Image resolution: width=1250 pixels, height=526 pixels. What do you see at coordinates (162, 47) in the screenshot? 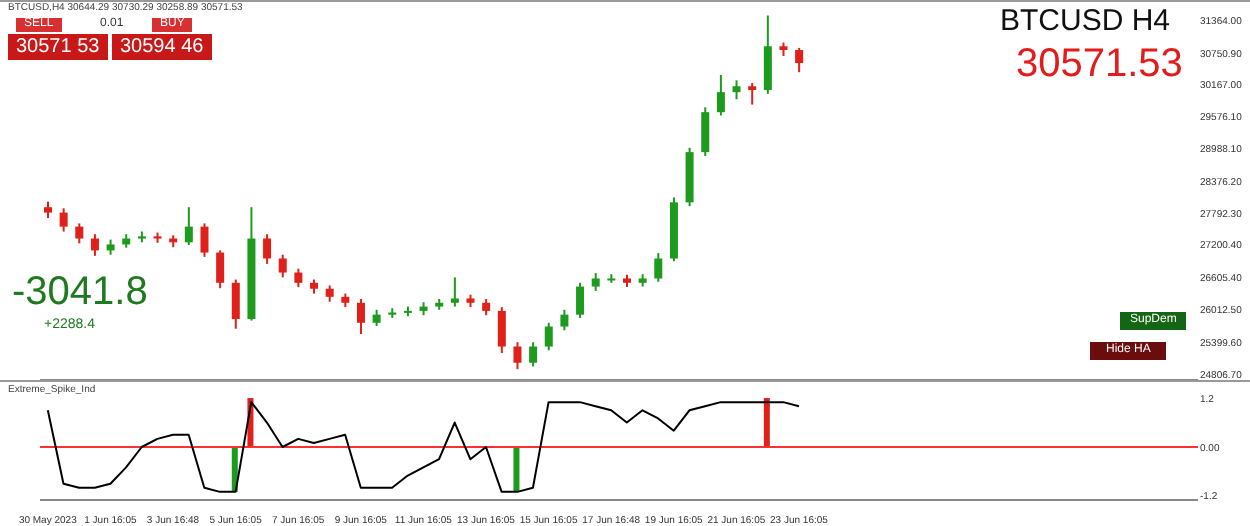
I see `annotation: 30594 46` at bounding box center [162, 47].